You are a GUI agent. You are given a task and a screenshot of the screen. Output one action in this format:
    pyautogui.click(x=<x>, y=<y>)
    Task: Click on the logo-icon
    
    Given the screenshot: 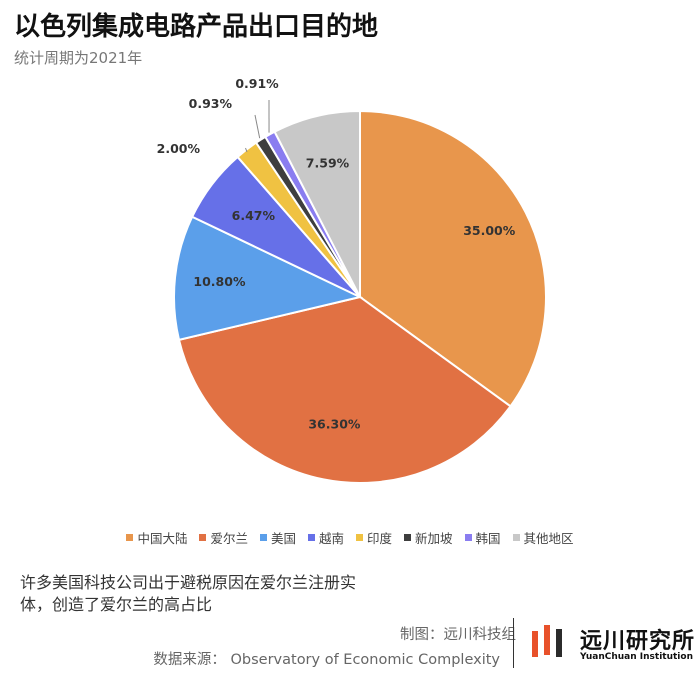 What is the action you would take?
    pyautogui.click(x=547, y=641)
    